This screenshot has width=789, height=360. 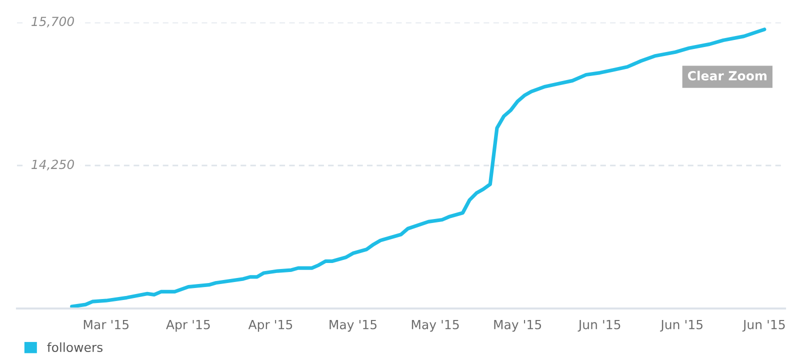 I want to click on y-tick-label: 14,250, so click(x=53, y=165).